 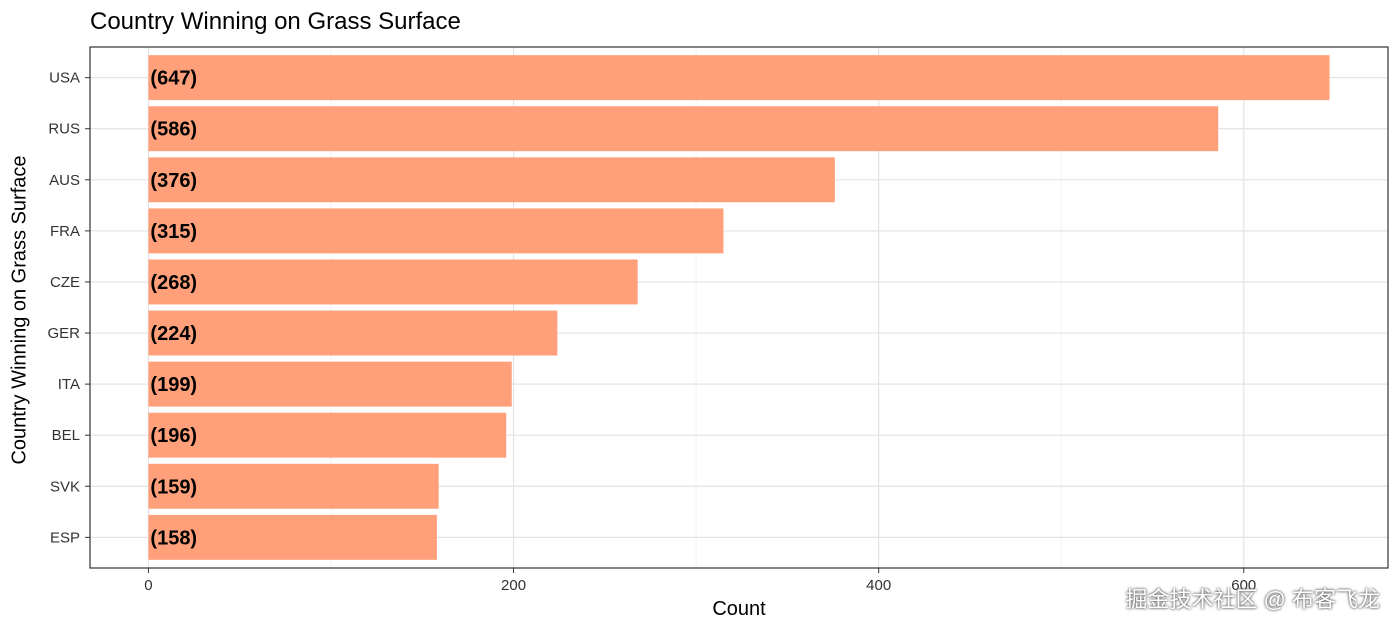 What do you see at coordinates (64, 78) in the screenshot?
I see `y-tick-label: USA` at bounding box center [64, 78].